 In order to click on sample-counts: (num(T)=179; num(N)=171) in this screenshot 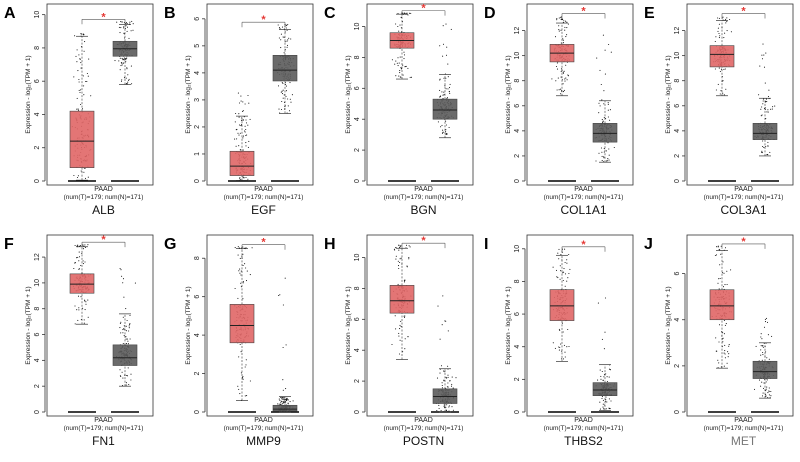, I will do `click(264, 197)`.